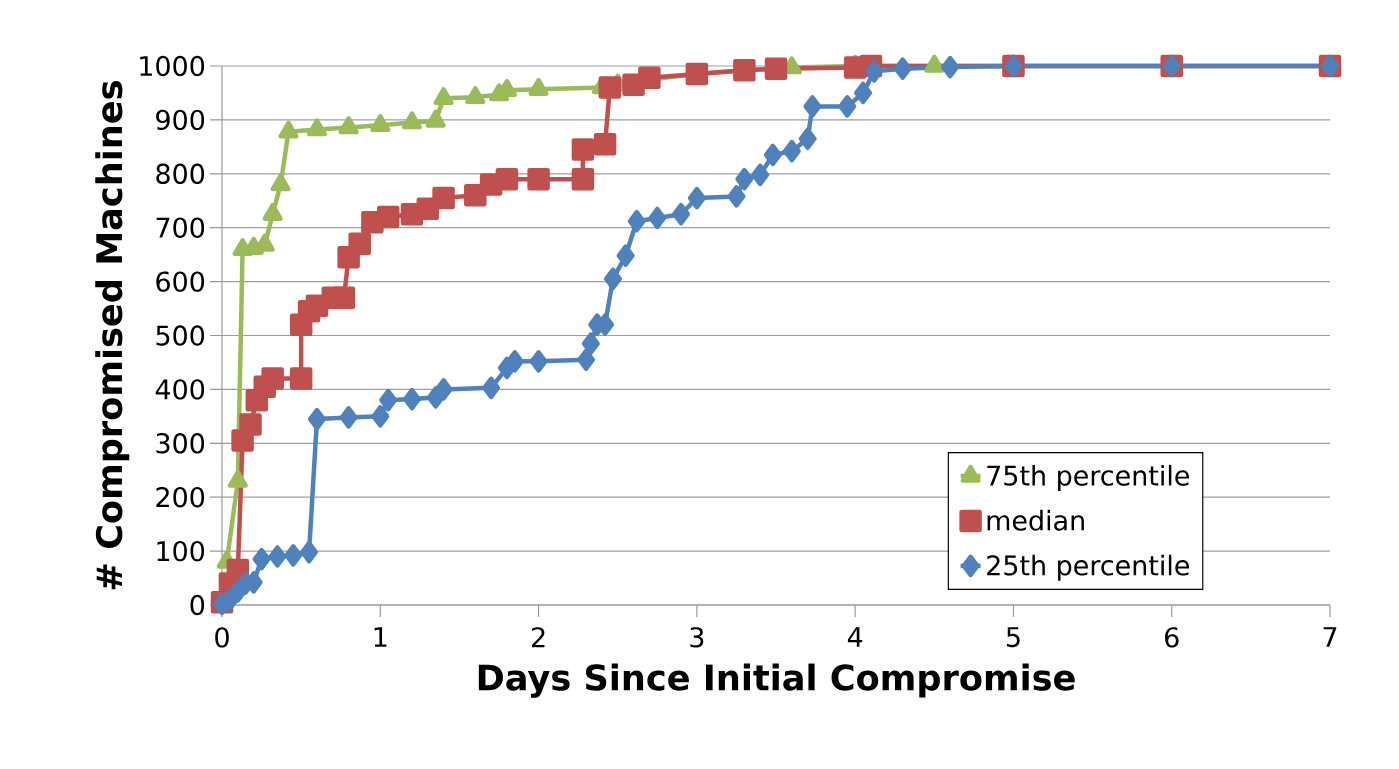  Describe the element at coordinates (180, 227) in the screenshot. I see `y-tick-label: 700` at that location.